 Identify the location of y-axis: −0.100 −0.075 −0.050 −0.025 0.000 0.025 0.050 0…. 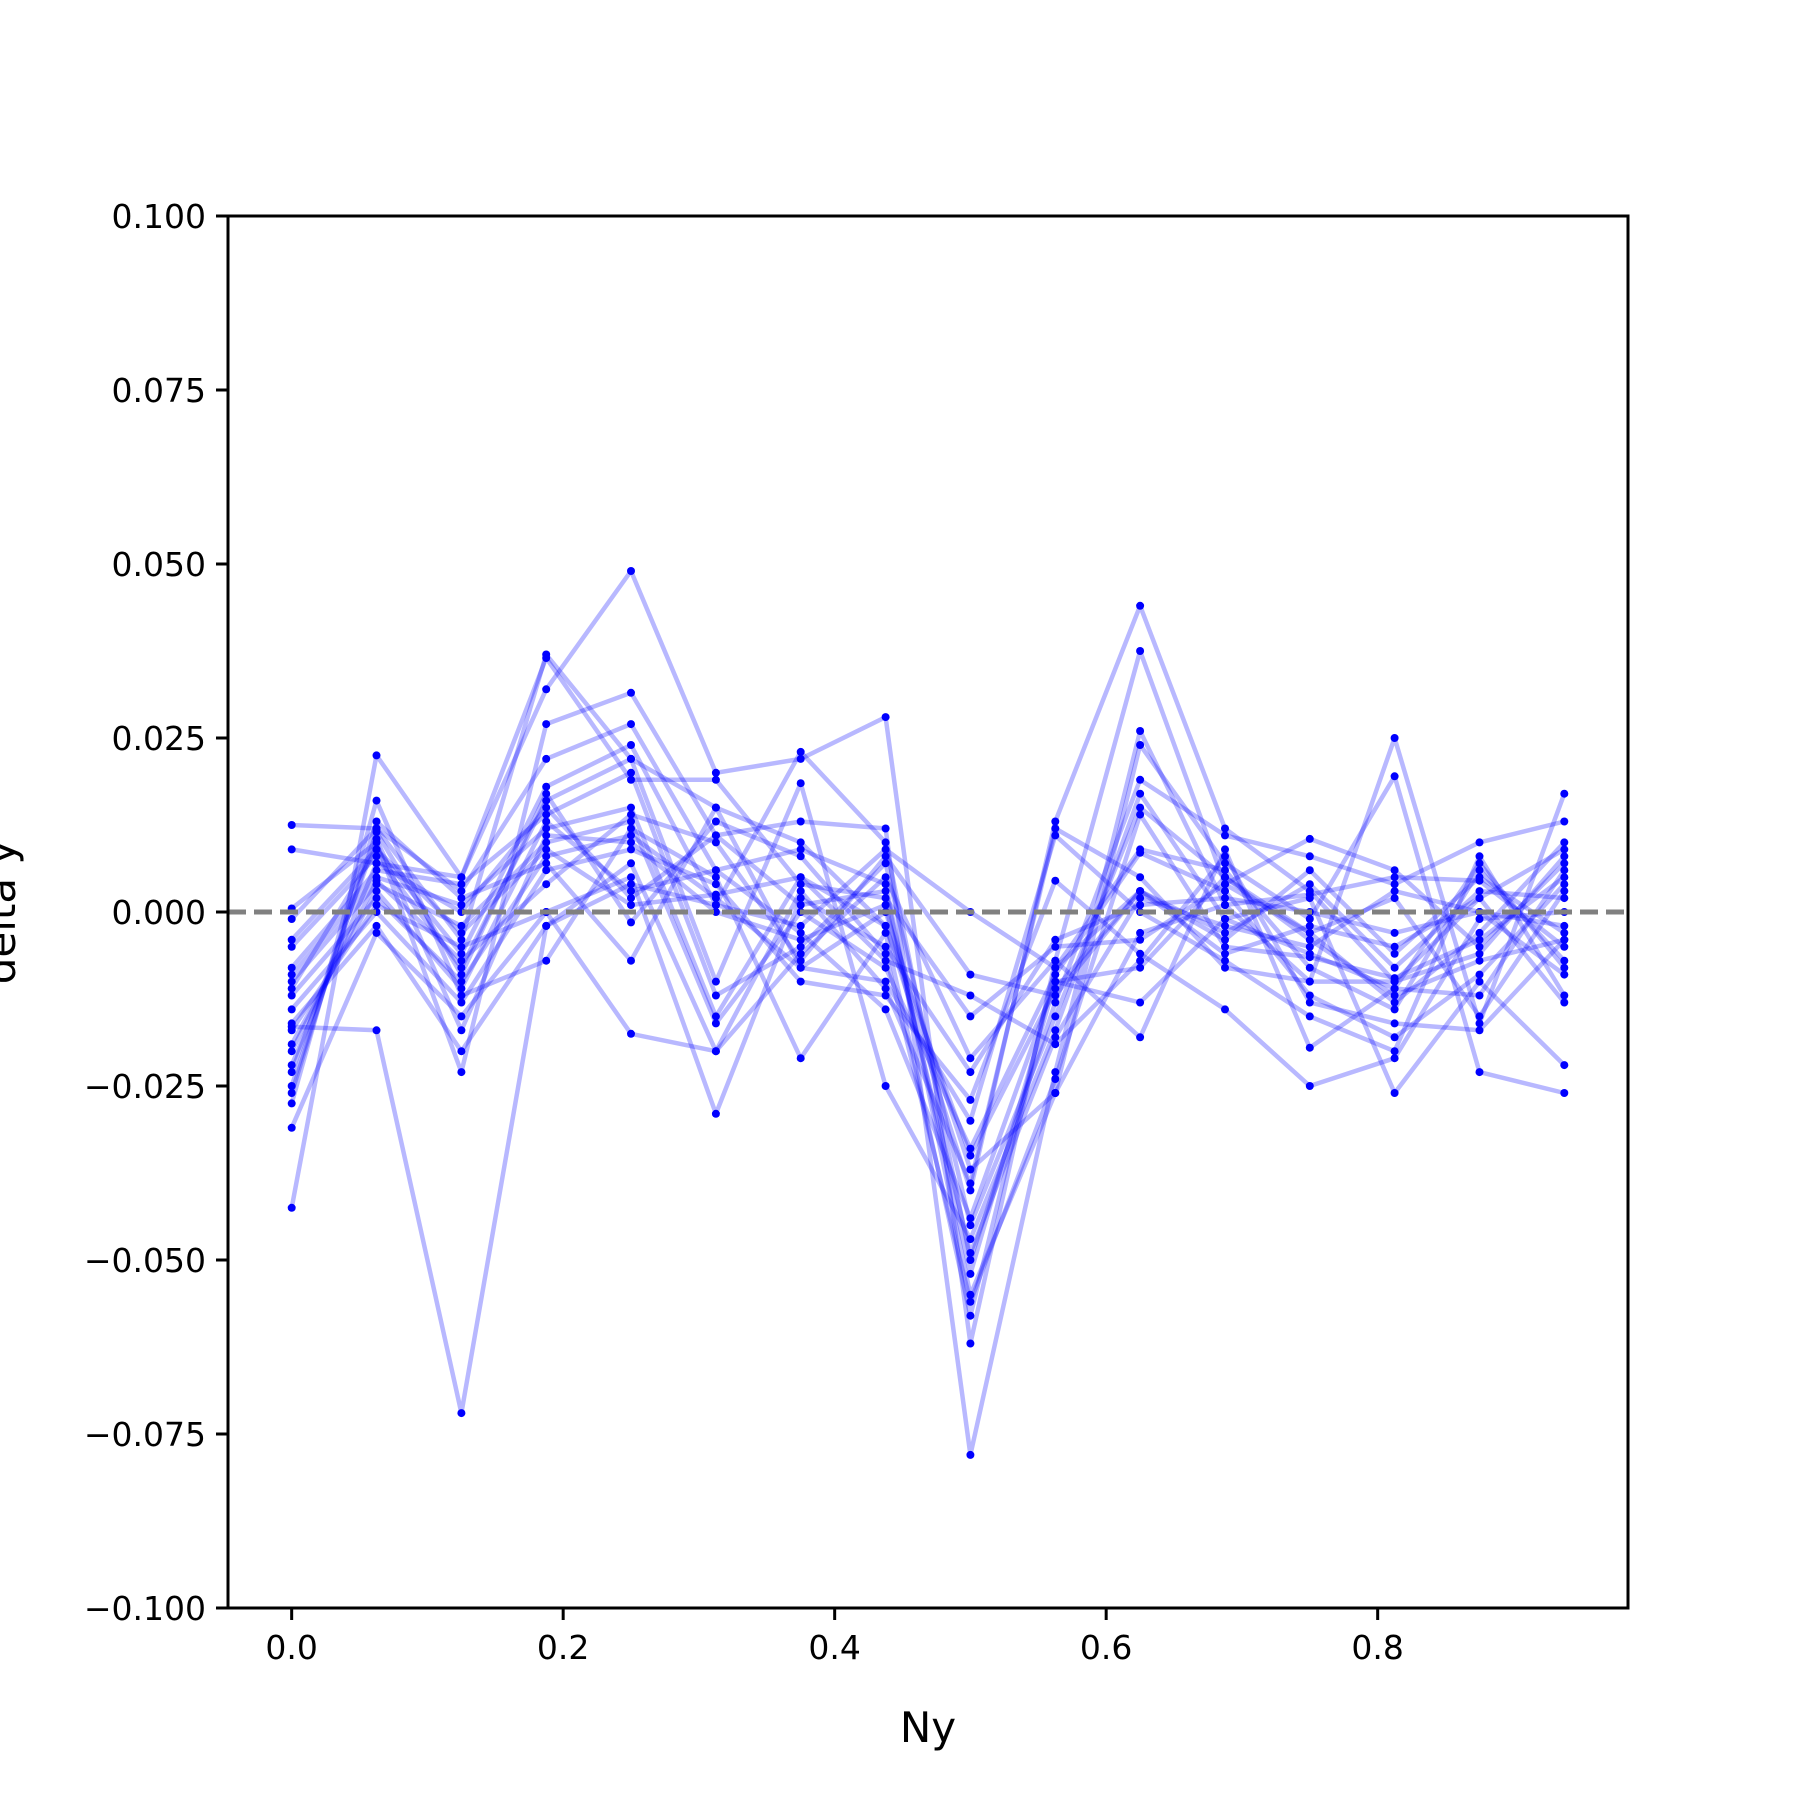
(156, 912).